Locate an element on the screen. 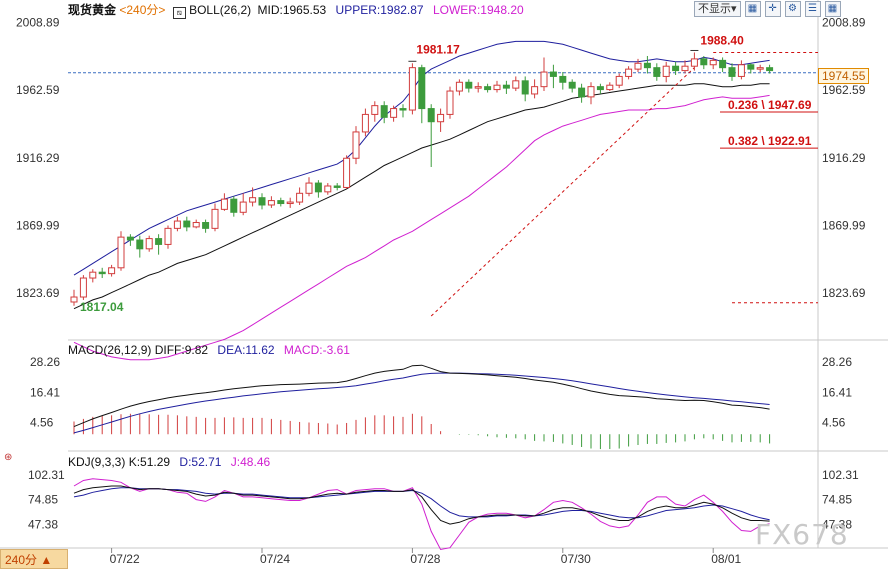 This screenshot has width=888, height=570. chart-toolbar: 不显示▾ ▦ ✛ ⚙ ☰ ▦ is located at coordinates (767, 9).